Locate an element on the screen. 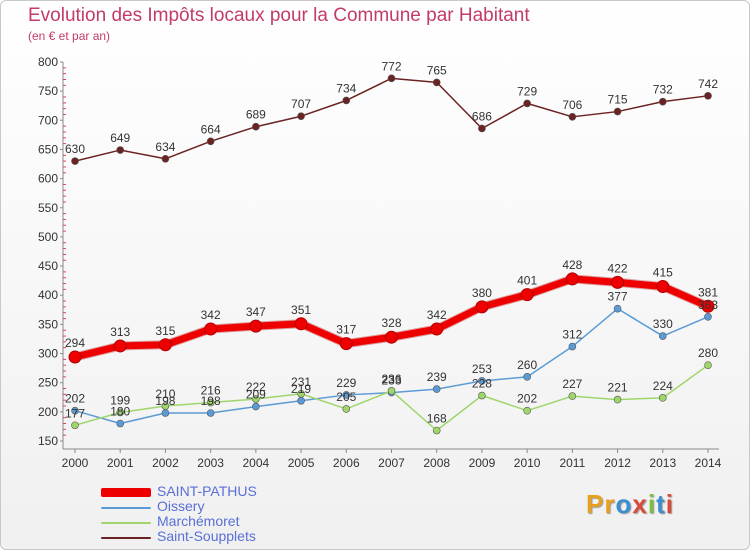  data-label: 772 is located at coordinates (391, 66).